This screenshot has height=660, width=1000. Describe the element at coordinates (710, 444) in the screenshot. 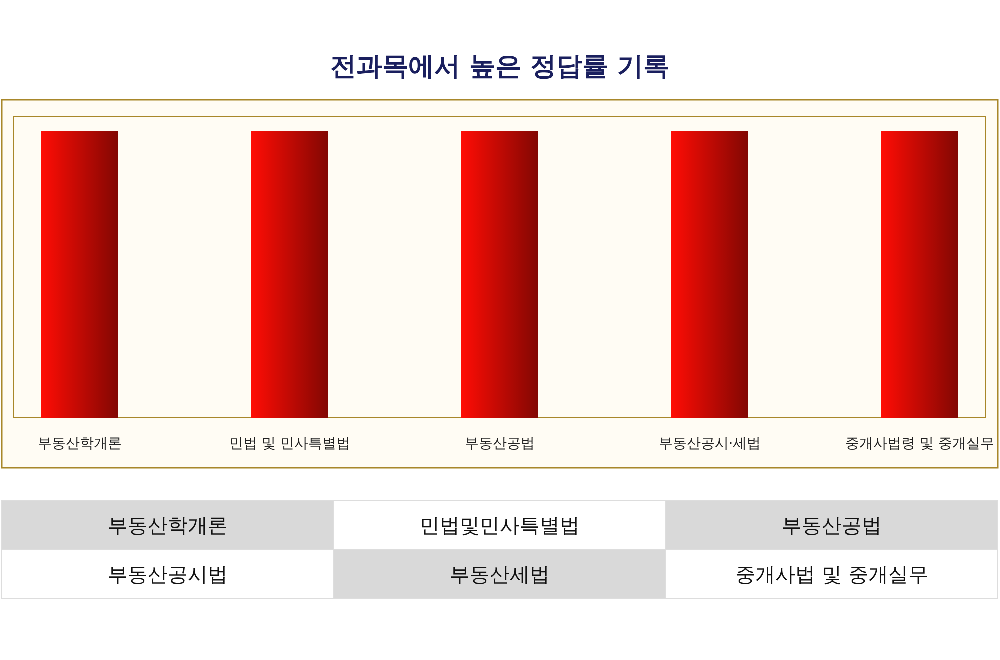

I see `x-tick-label: 부동산공시·세법` at that location.